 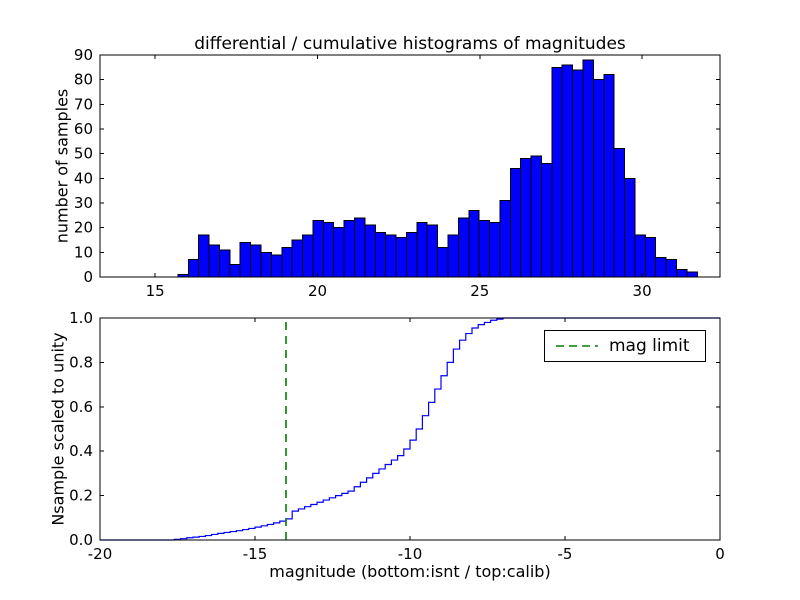 I want to click on y-tick-label: 0.2, so click(x=81, y=496).